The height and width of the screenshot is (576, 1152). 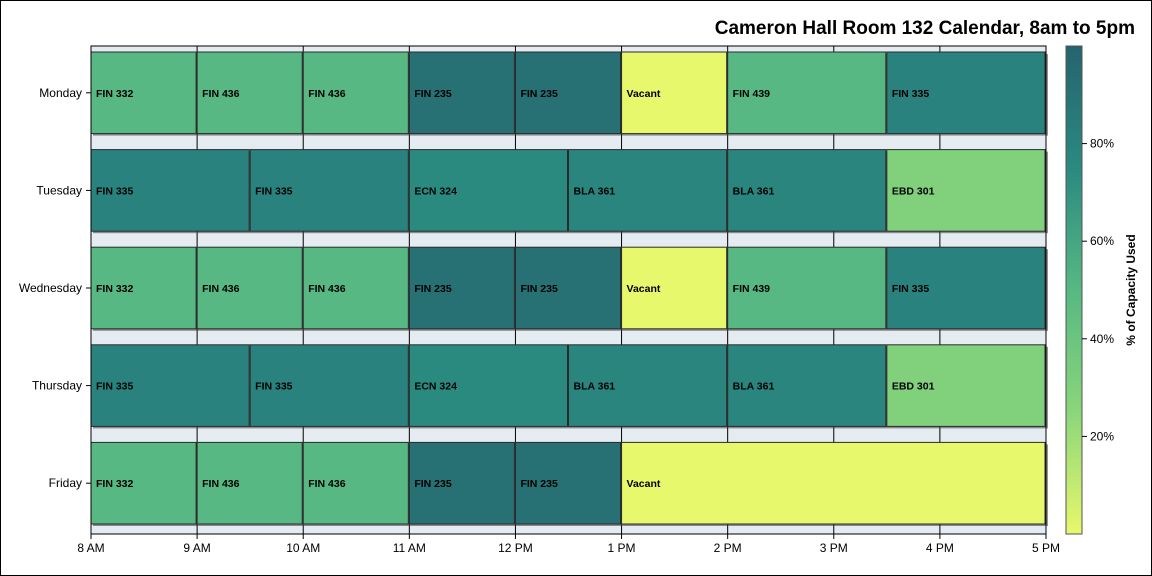 What do you see at coordinates (752, 94) in the screenshot?
I see `event-label: FIN 439` at bounding box center [752, 94].